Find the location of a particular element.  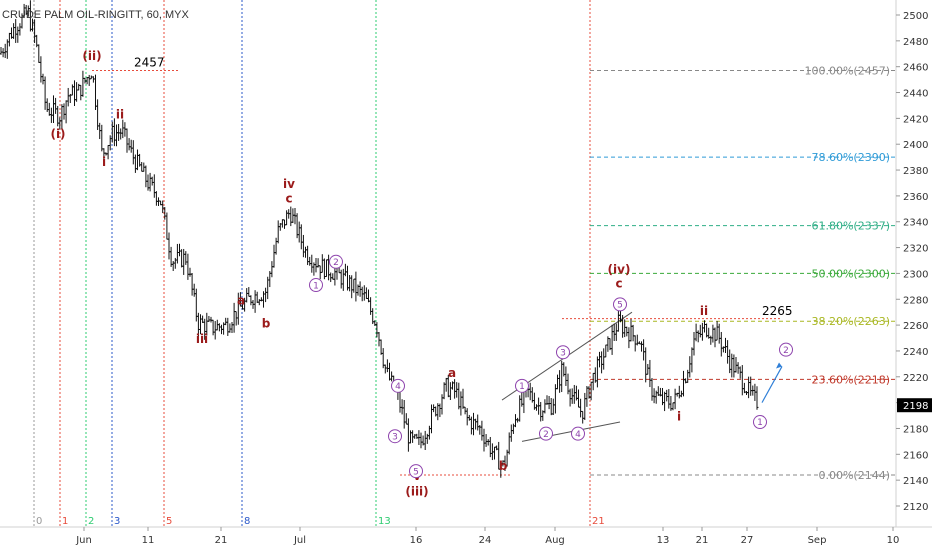

cycle-label: 0 is located at coordinates (39, 521).